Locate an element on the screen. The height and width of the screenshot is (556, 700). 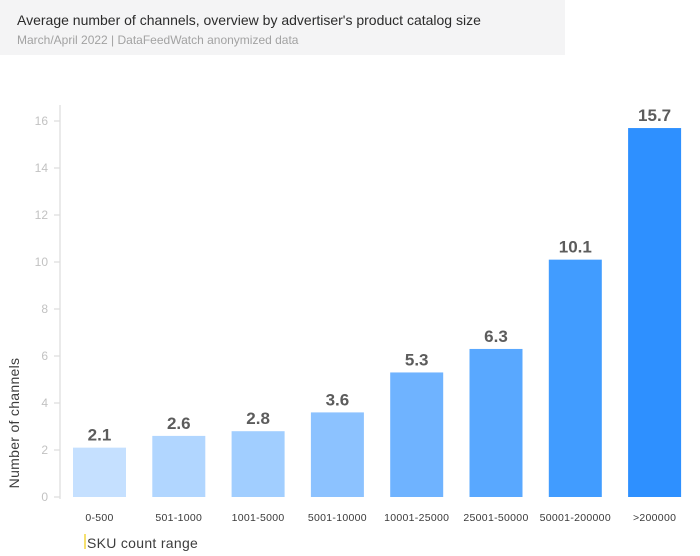
y-tick-label: 10 is located at coordinates (42, 262).